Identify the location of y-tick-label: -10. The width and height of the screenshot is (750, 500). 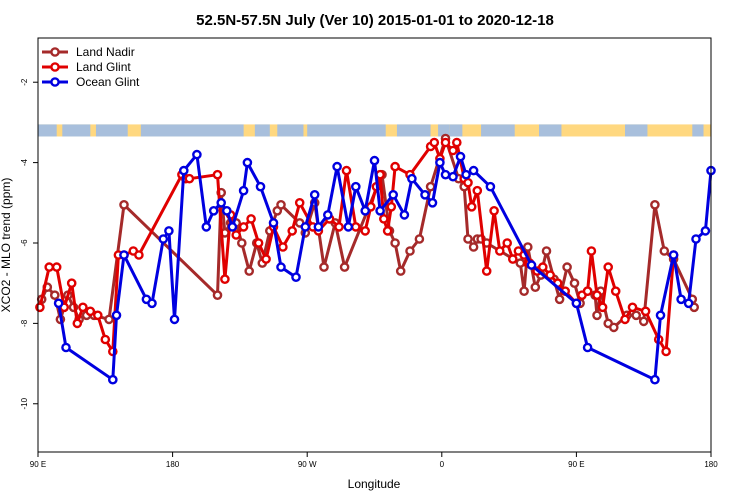
(24, 403).